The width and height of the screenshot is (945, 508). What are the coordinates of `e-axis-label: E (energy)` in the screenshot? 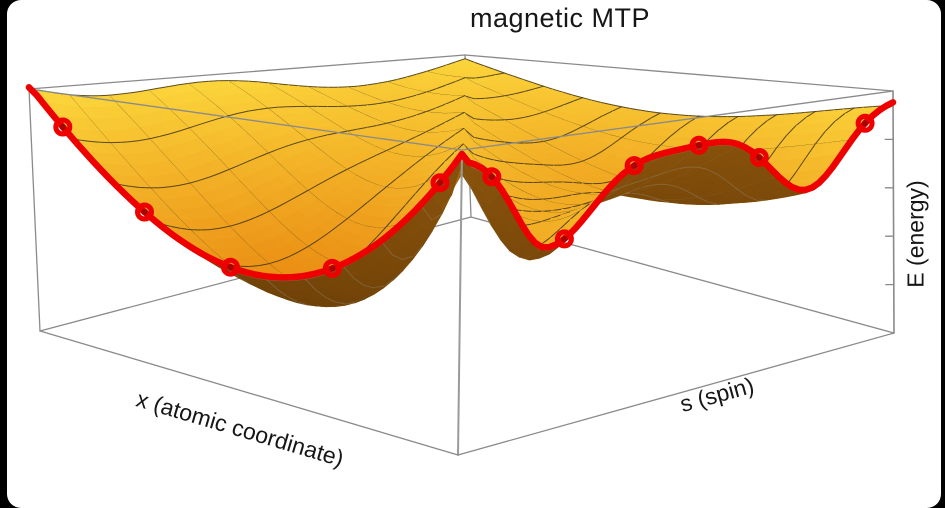 It's located at (915, 234).